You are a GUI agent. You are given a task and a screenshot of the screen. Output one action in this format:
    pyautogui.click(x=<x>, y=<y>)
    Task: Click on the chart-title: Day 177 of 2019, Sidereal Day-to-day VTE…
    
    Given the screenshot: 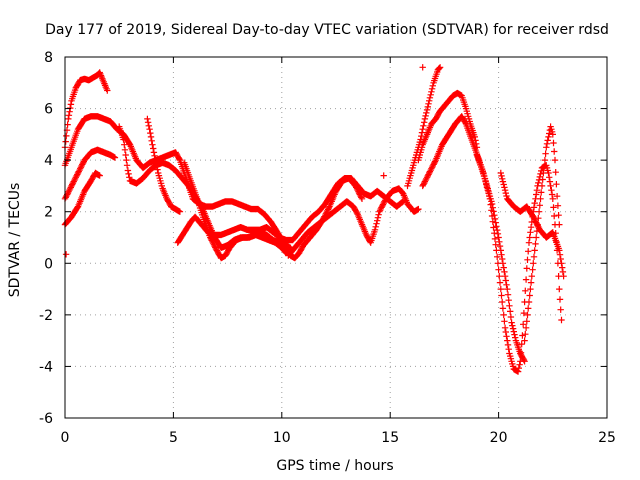 What is the action you would take?
    pyautogui.click(x=327, y=30)
    